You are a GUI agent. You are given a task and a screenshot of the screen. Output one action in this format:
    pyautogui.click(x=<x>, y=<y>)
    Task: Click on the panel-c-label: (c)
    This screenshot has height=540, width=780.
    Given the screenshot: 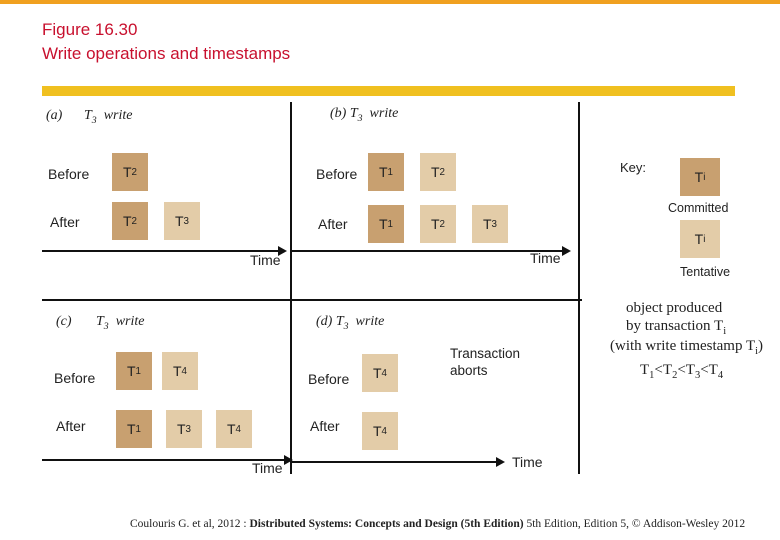 What is the action you would take?
    pyautogui.click(x=64, y=321)
    